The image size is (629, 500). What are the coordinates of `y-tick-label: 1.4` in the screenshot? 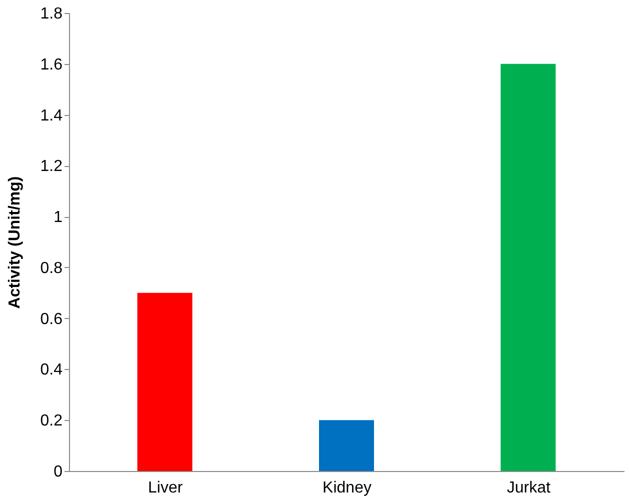 It's located at (51, 115).